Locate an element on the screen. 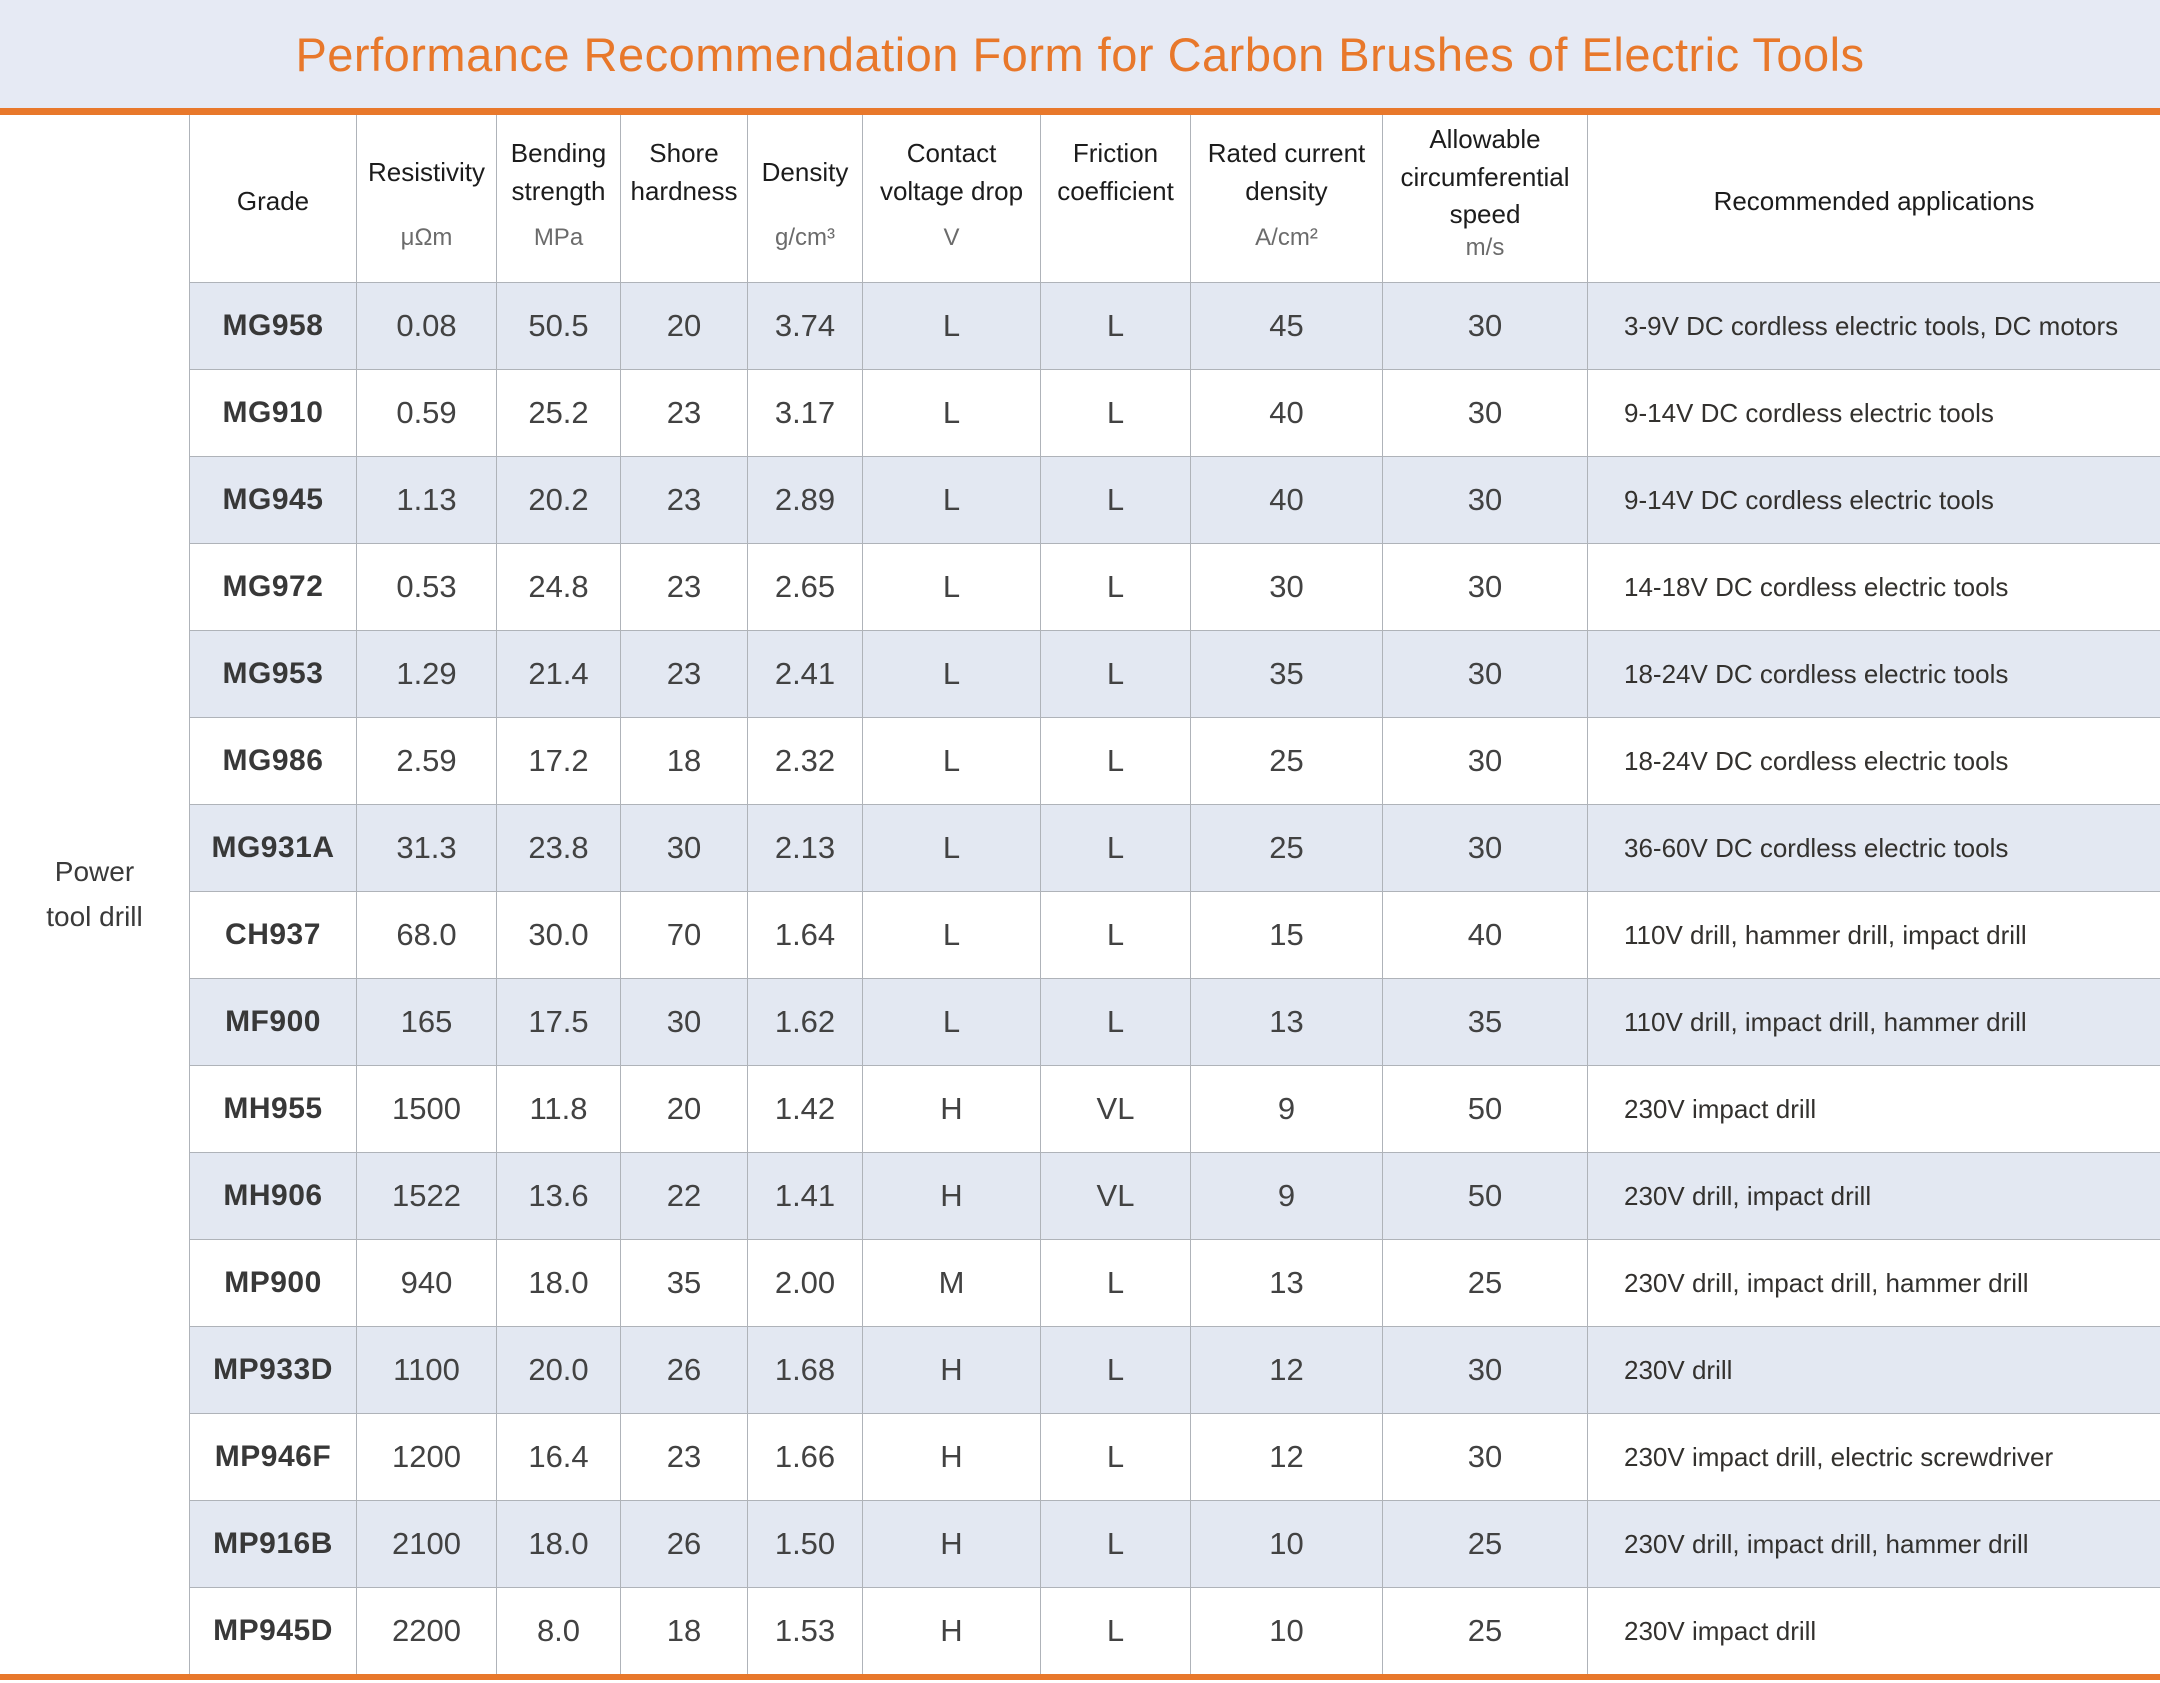 This screenshot has width=2160, height=1683. cell-rated_current_density: 40 is located at coordinates (1286, 412).